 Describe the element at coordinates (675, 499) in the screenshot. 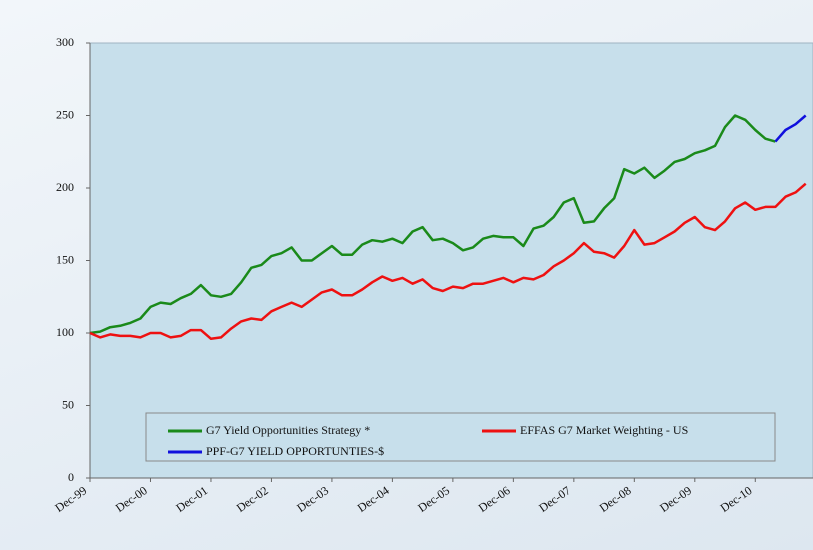

I see `x-tick-label: Dec-09` at that location.